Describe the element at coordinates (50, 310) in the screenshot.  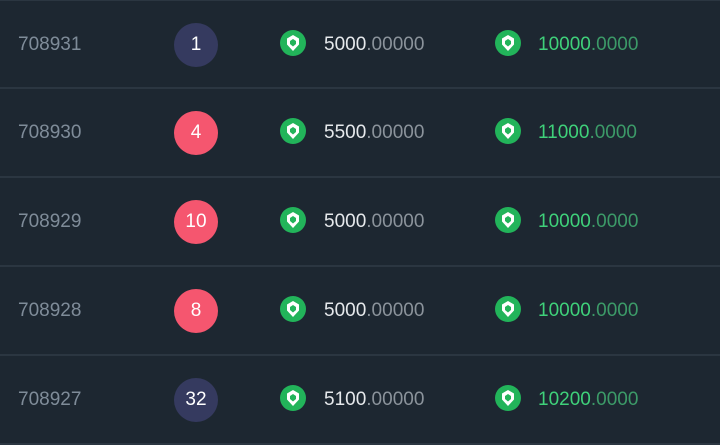
I see `bet-id: 708928` at that location.